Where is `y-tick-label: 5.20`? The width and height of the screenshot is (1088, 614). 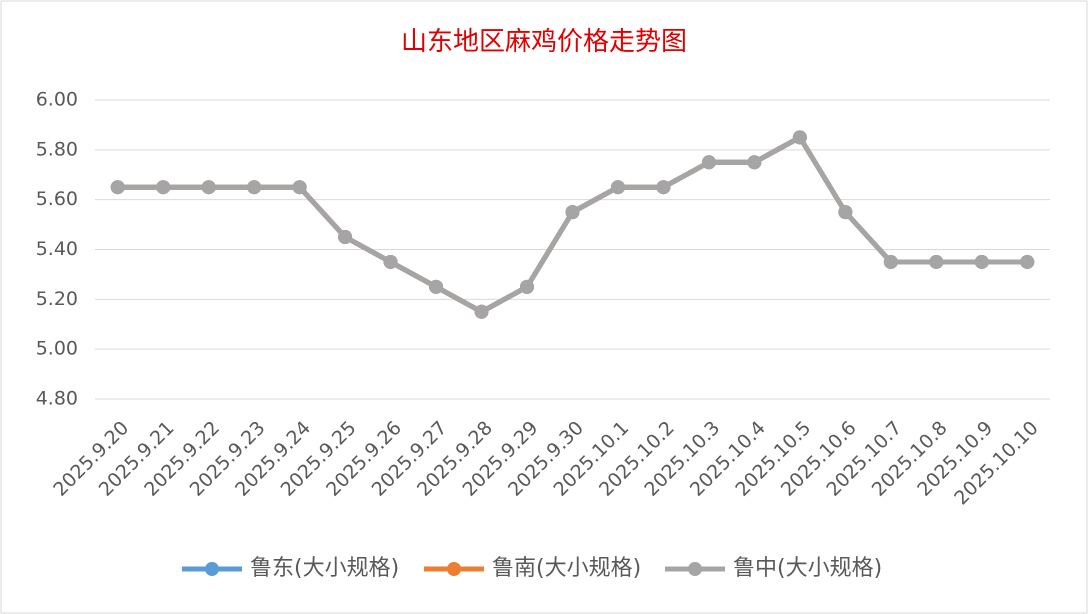
y-tick-label: 5.20 is located at coordinates (57, 299).